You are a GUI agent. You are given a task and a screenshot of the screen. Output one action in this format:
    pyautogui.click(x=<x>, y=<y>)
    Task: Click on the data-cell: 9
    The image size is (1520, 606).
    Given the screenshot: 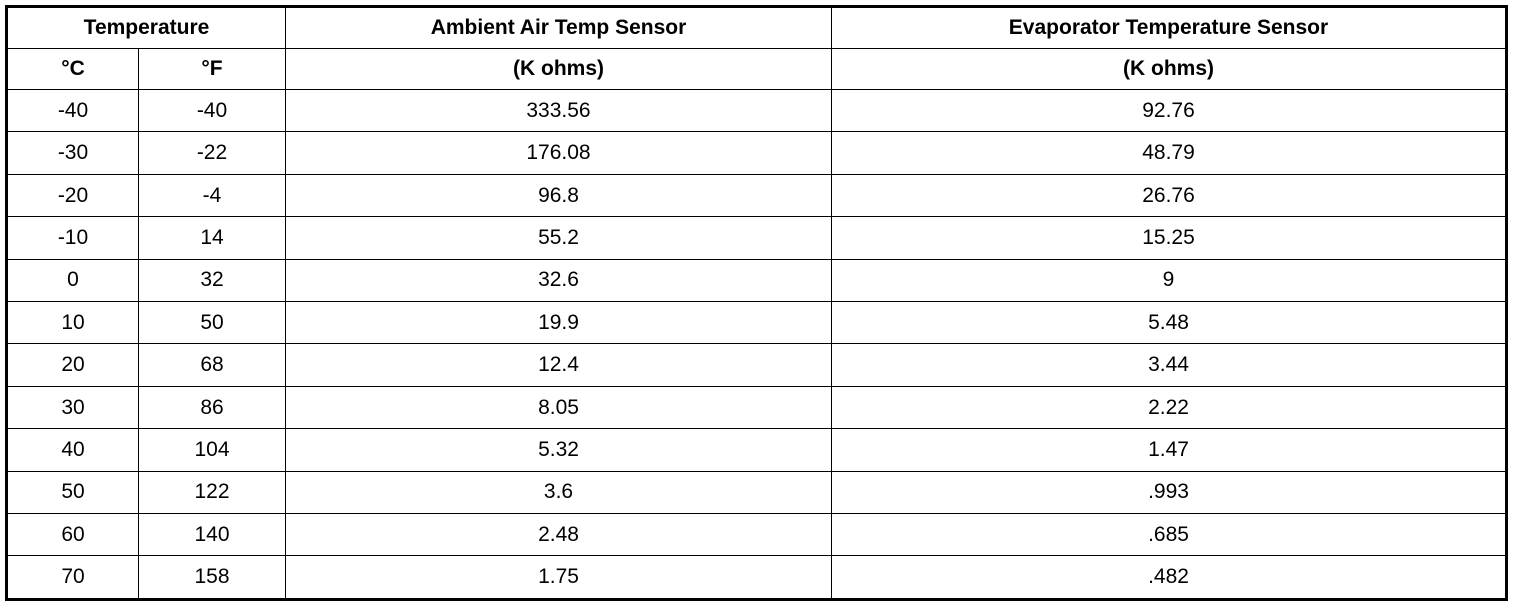 What is the action you would take?
    pyautogui.click(x=1169, y=280)
    